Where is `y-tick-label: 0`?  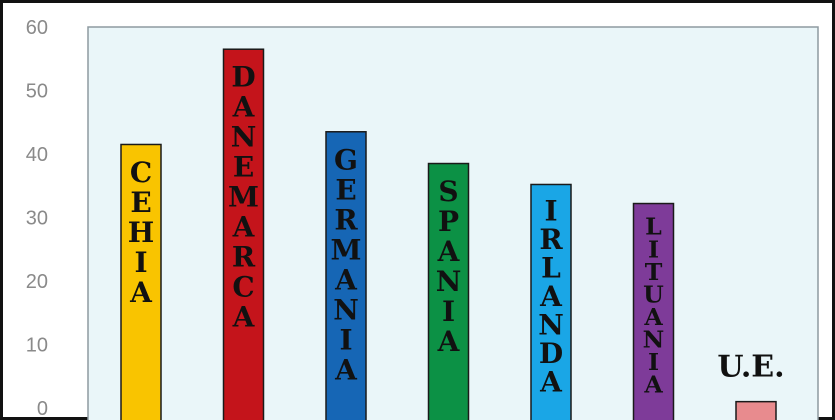
y-tick-label: 0 is located at coordinates (42, 409).